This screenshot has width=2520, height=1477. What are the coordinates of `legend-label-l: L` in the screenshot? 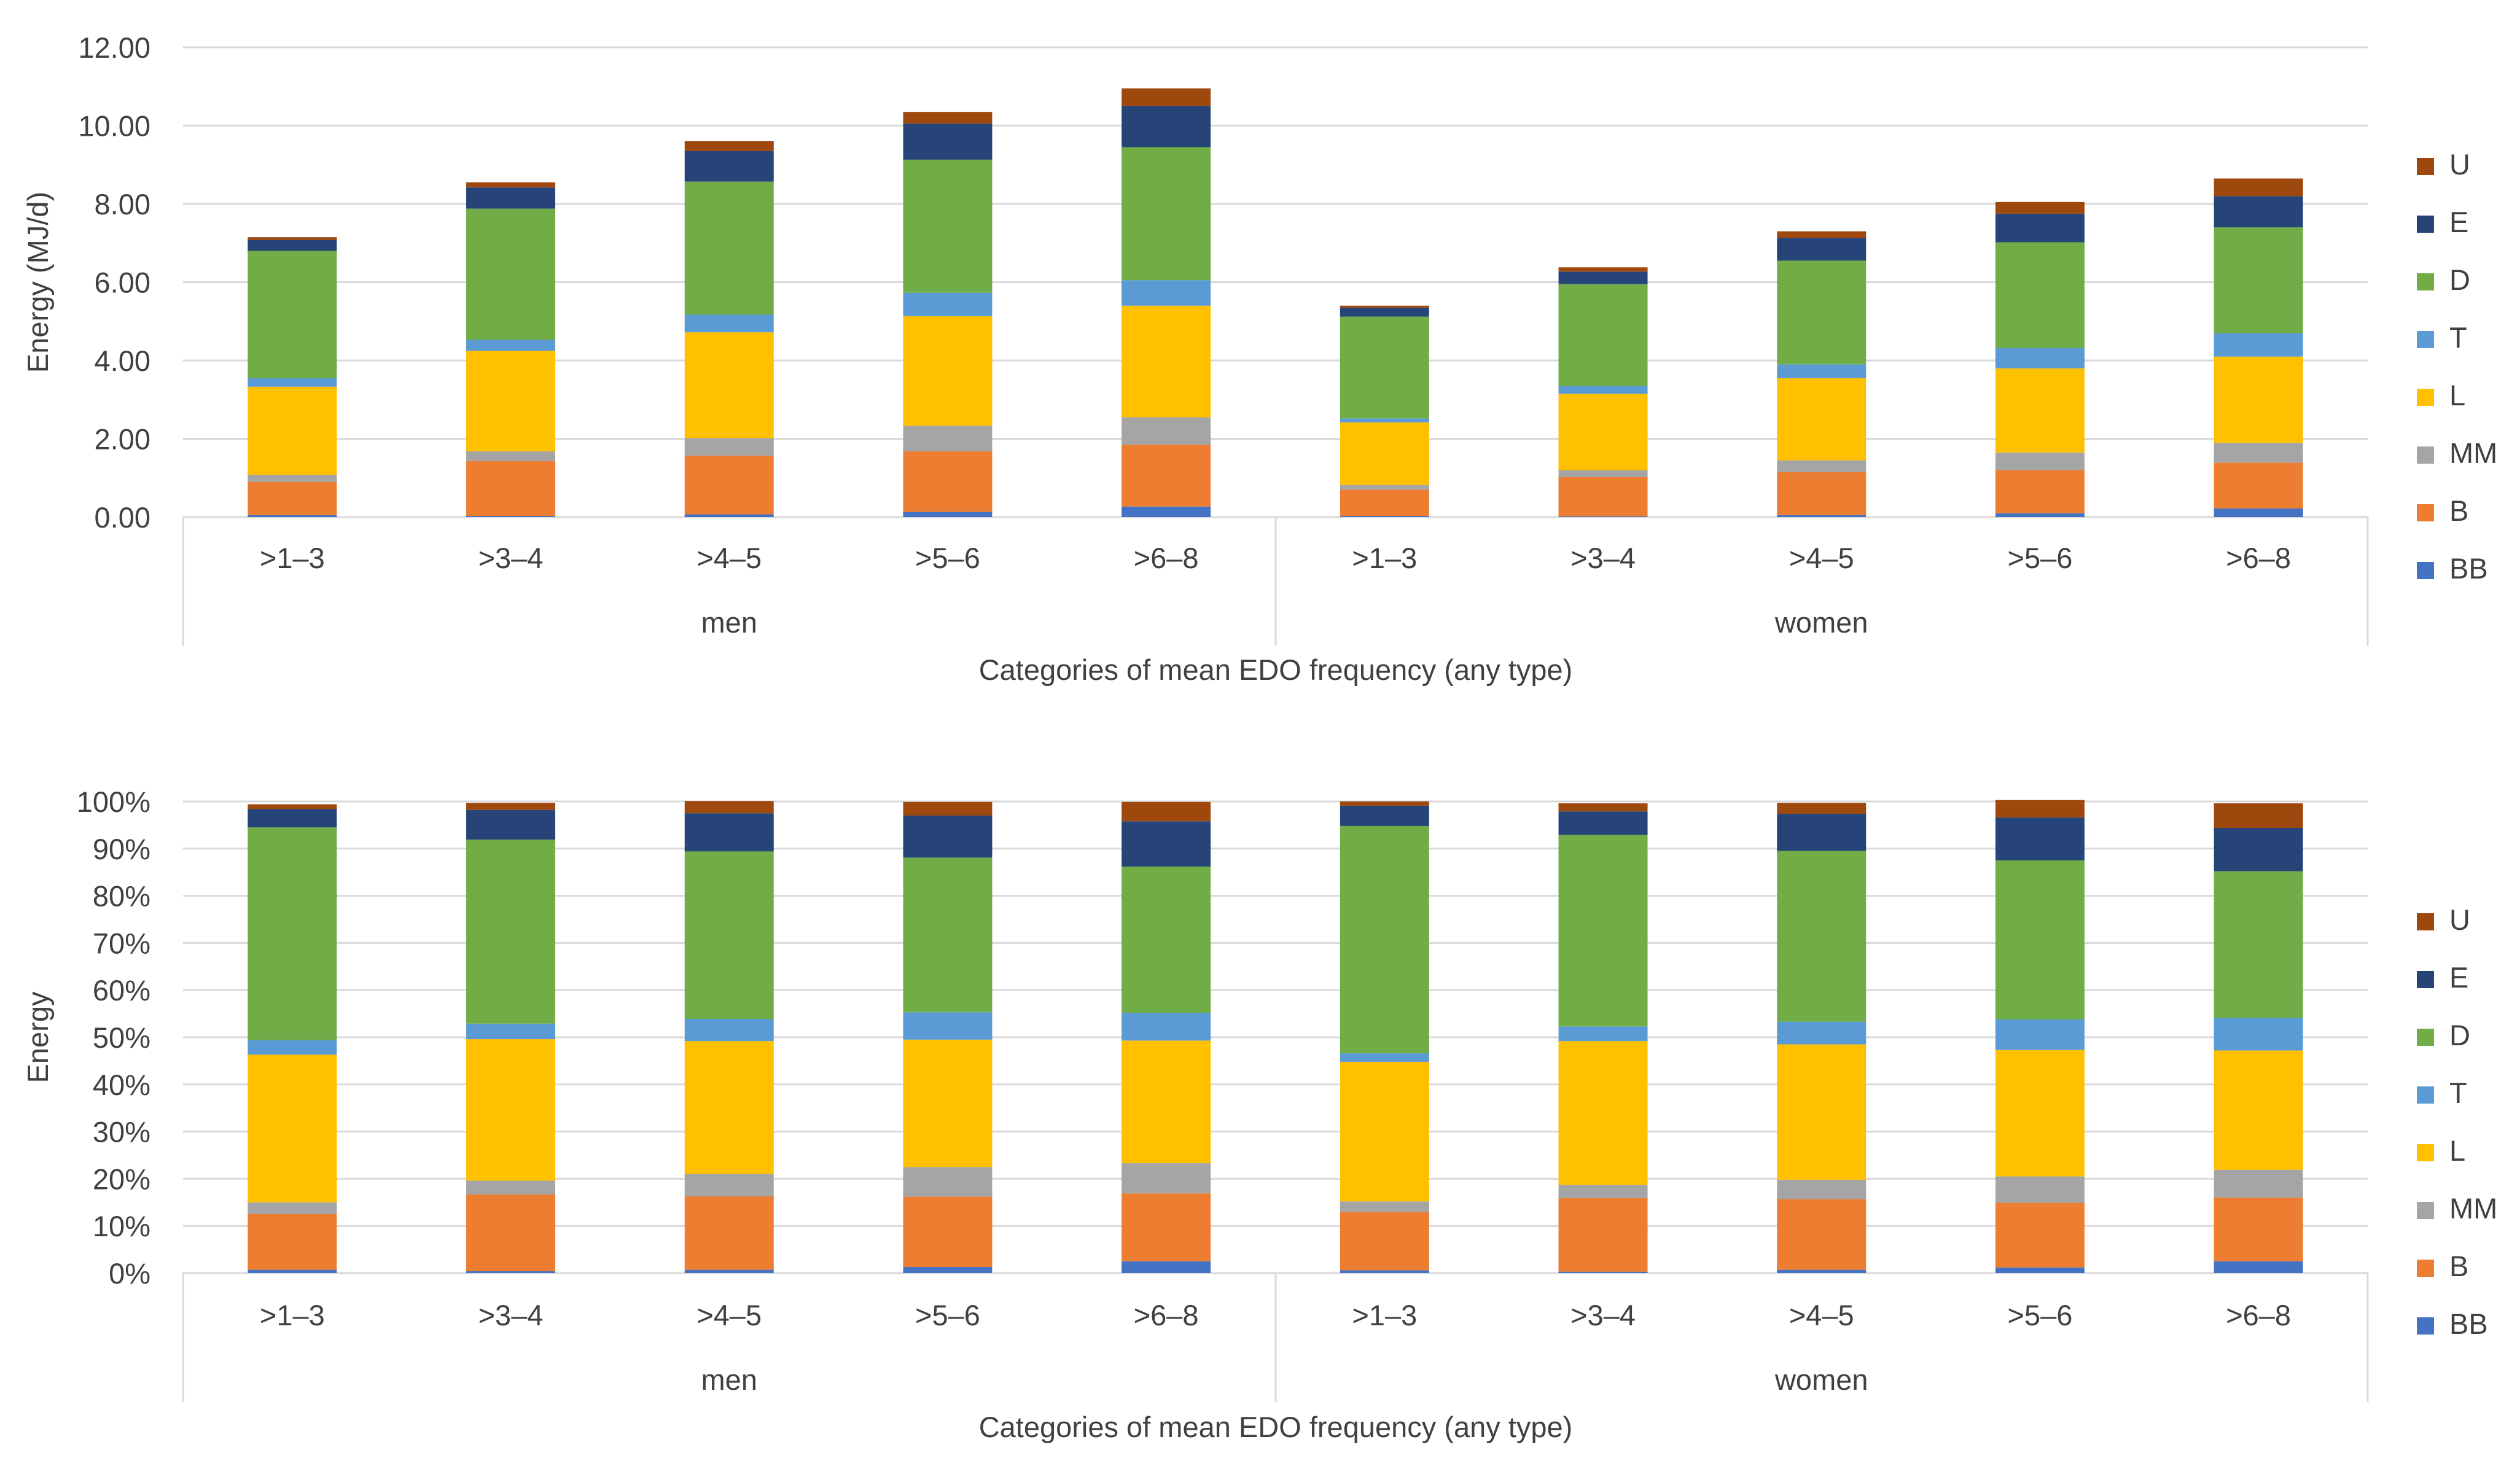 It's located at (2457, 1150).